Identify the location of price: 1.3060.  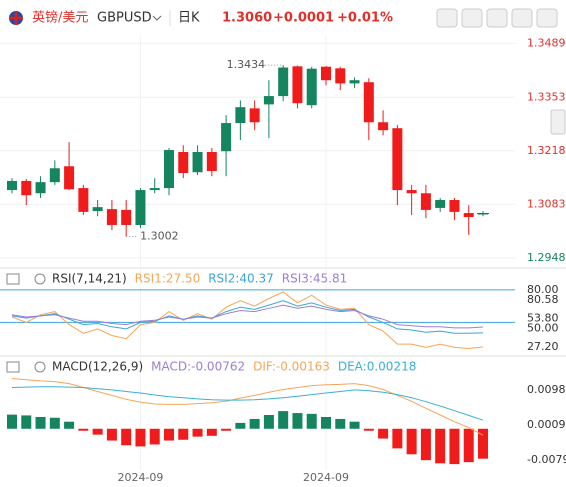
(247, 18).